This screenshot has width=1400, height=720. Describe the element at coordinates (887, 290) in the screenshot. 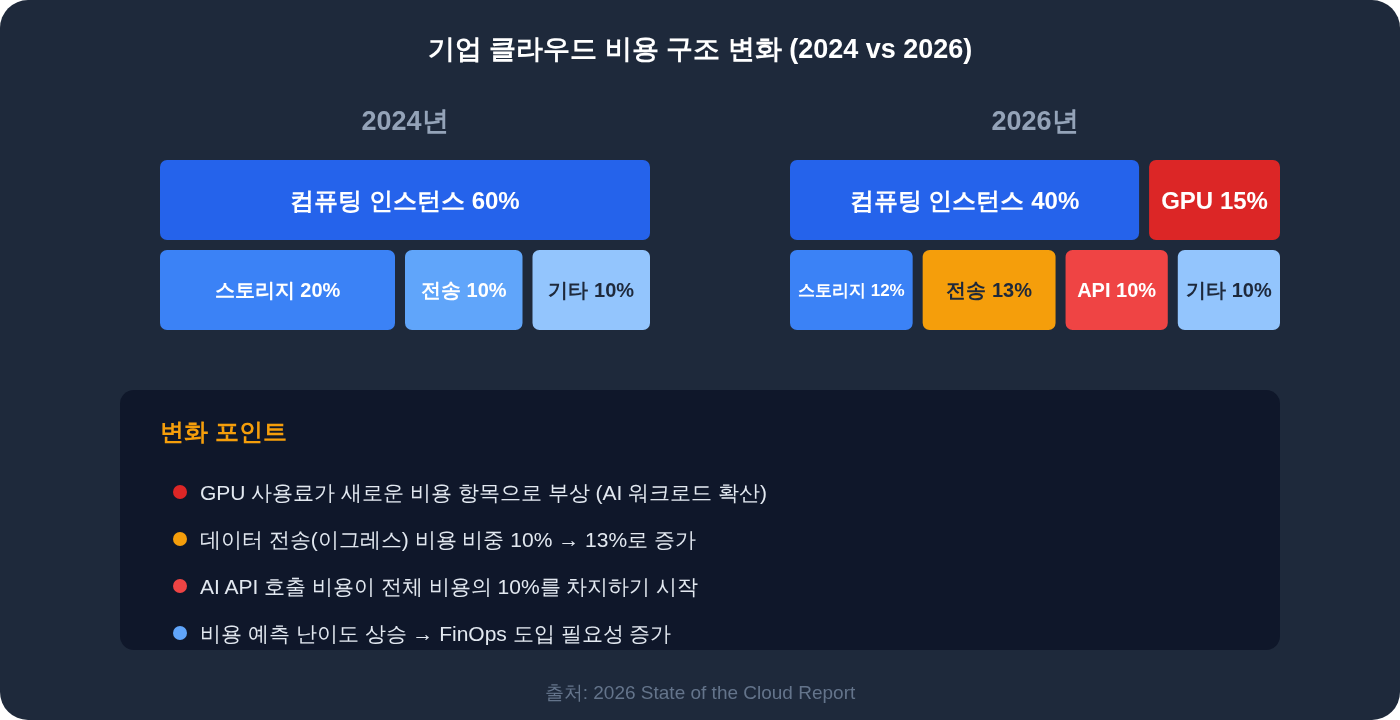

I see `value-label: 12%` at that location.